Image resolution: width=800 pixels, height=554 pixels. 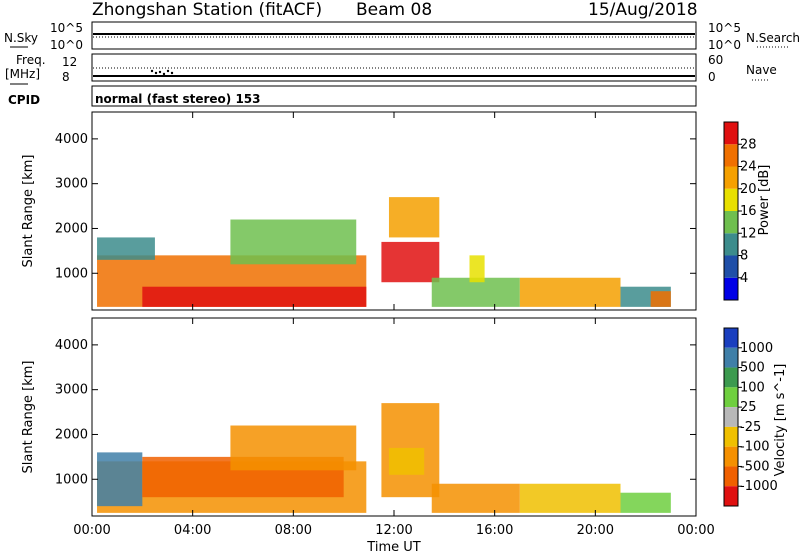 I want to click on power-ytick-label: 3000, so click(x=71, y=184).